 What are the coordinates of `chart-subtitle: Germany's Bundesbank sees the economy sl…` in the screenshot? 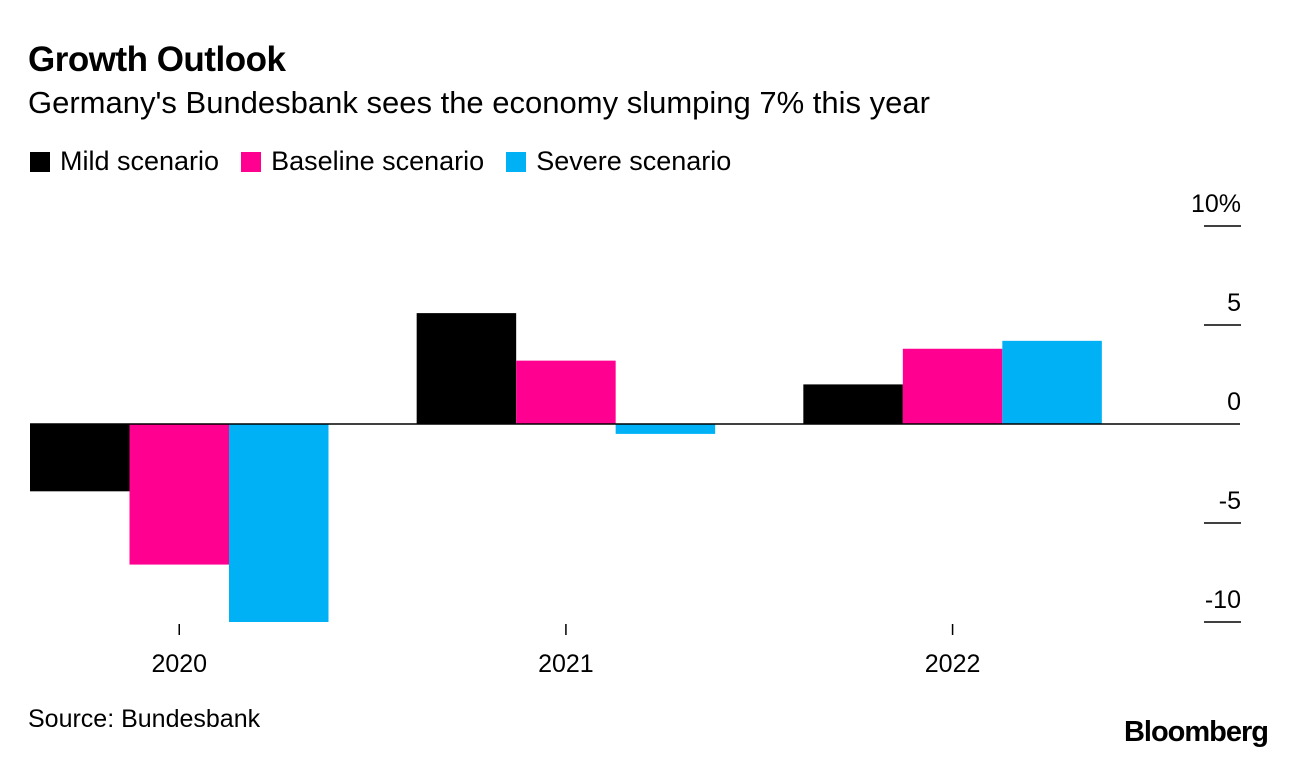 It's located at (479, 102).